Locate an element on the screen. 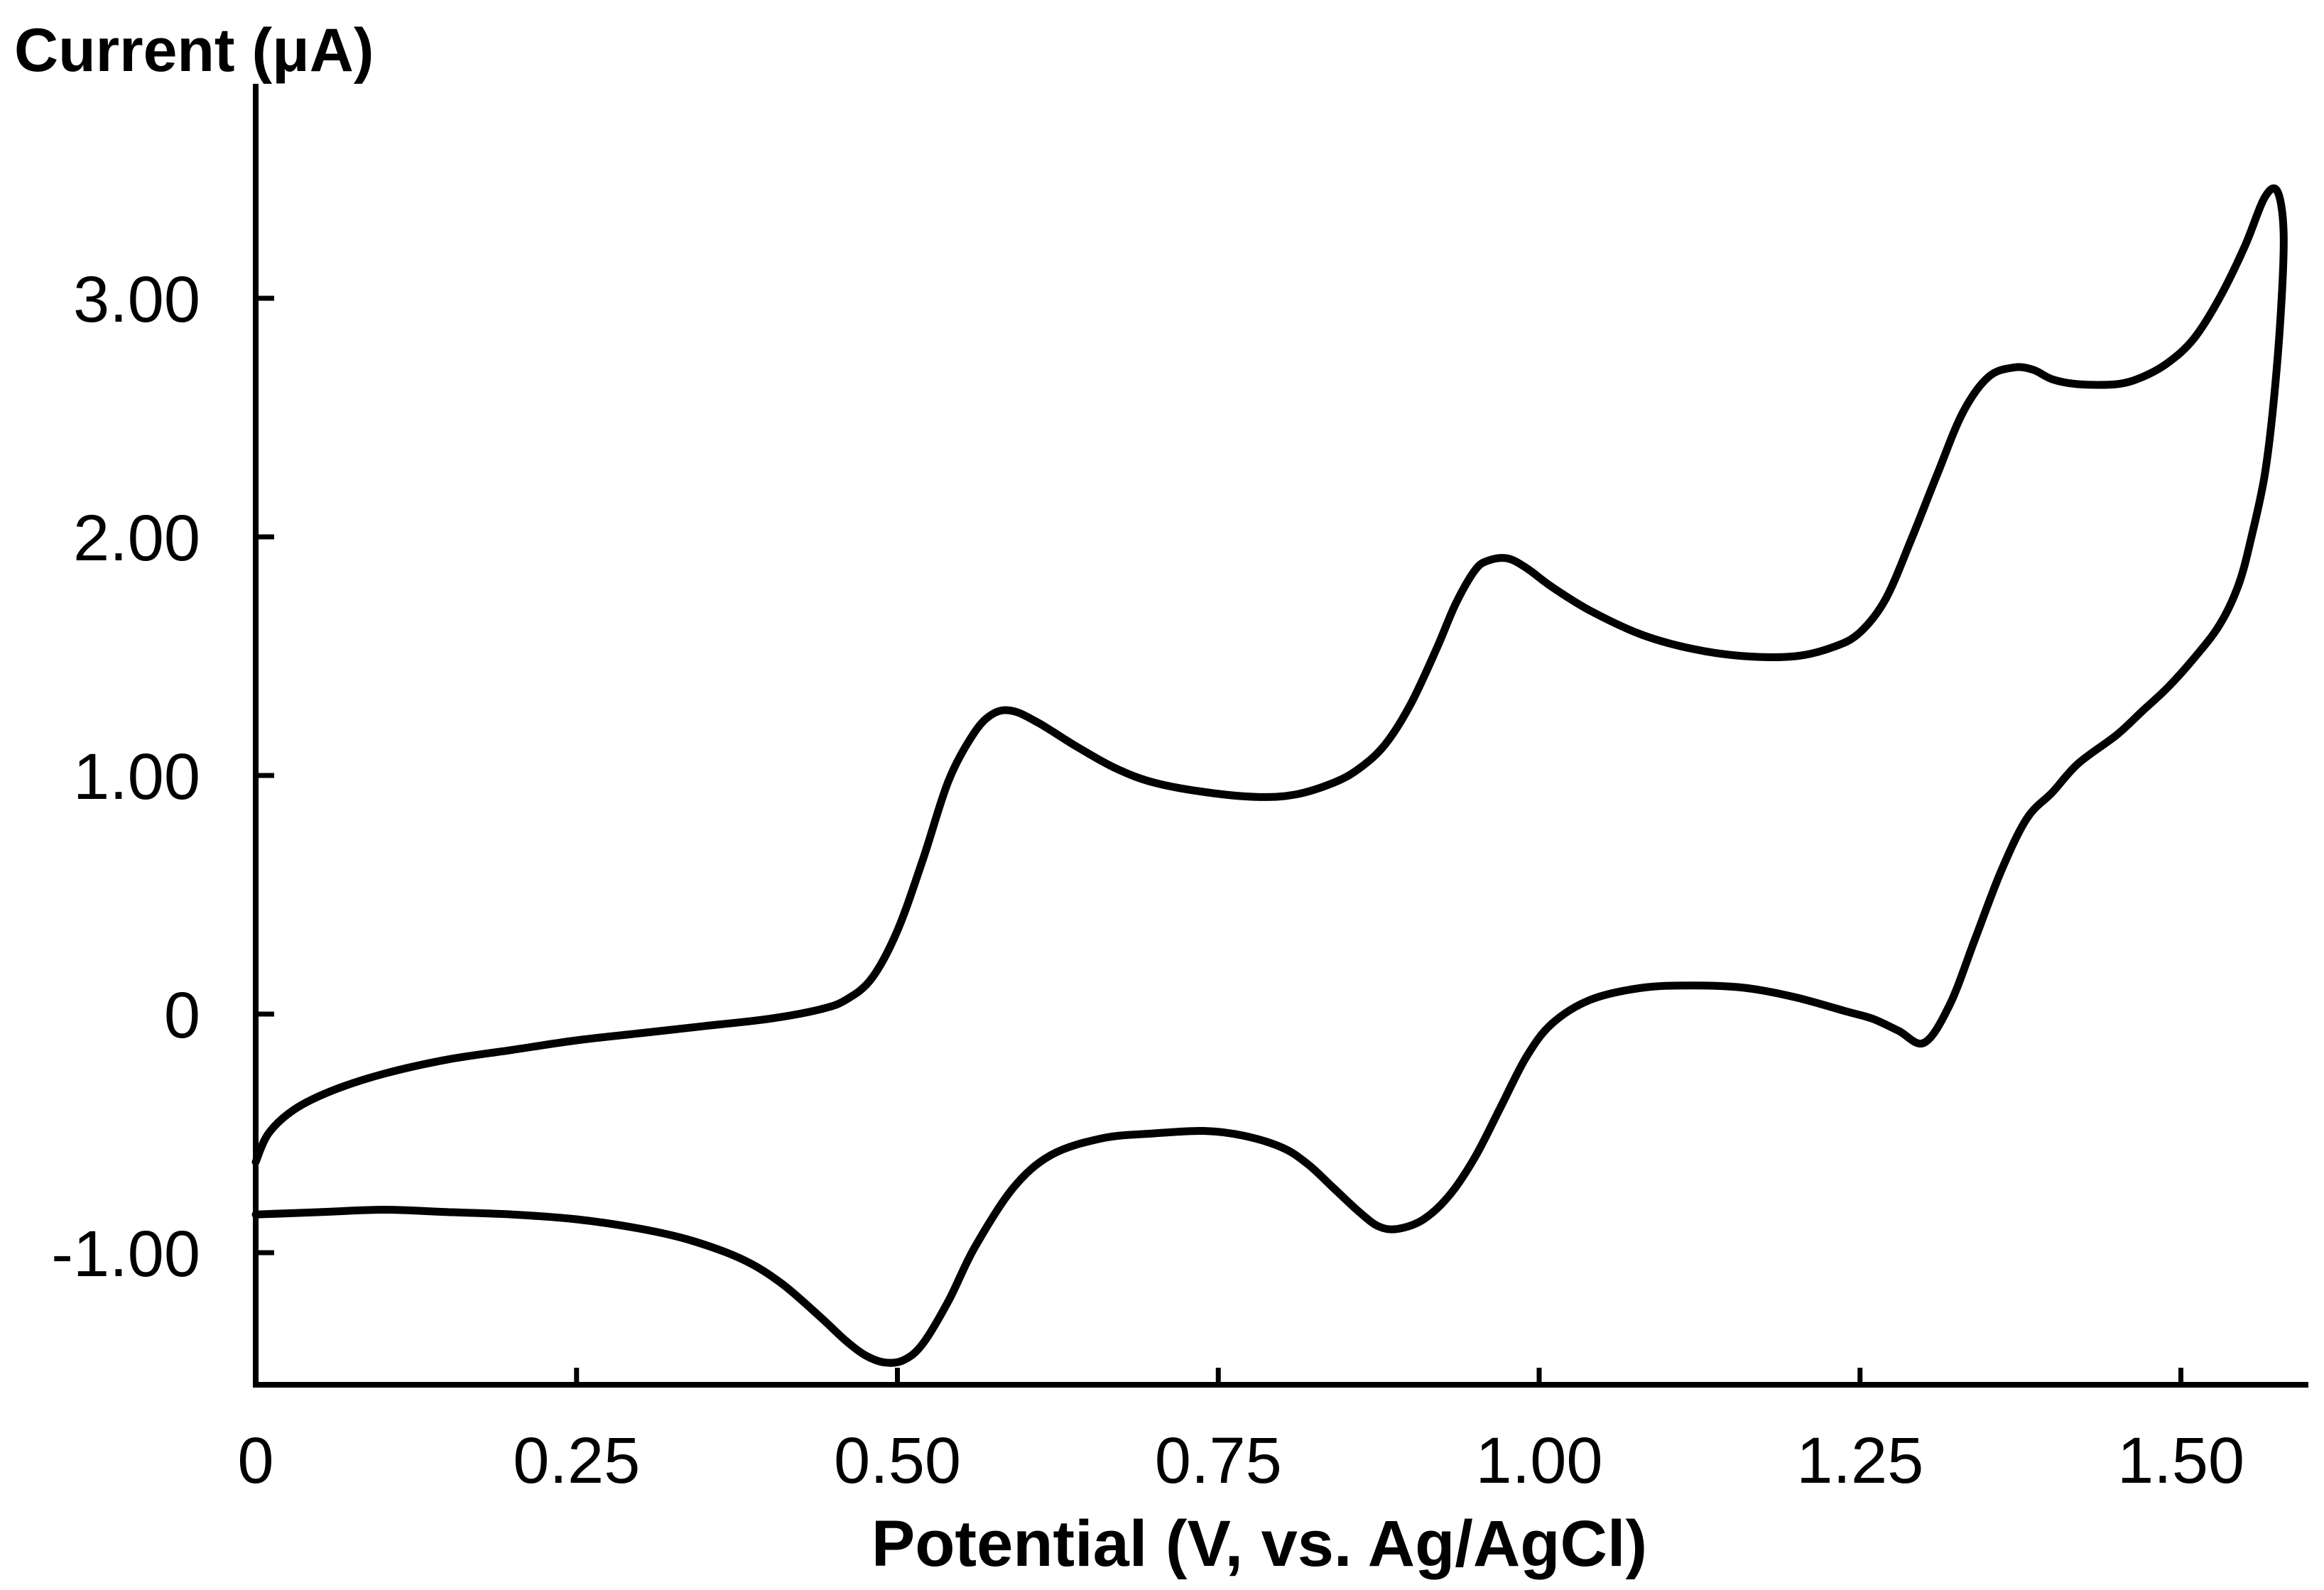 The image size is (2324, 1590). y-tick-label: 1.00 is located at coordinates (136, 777).